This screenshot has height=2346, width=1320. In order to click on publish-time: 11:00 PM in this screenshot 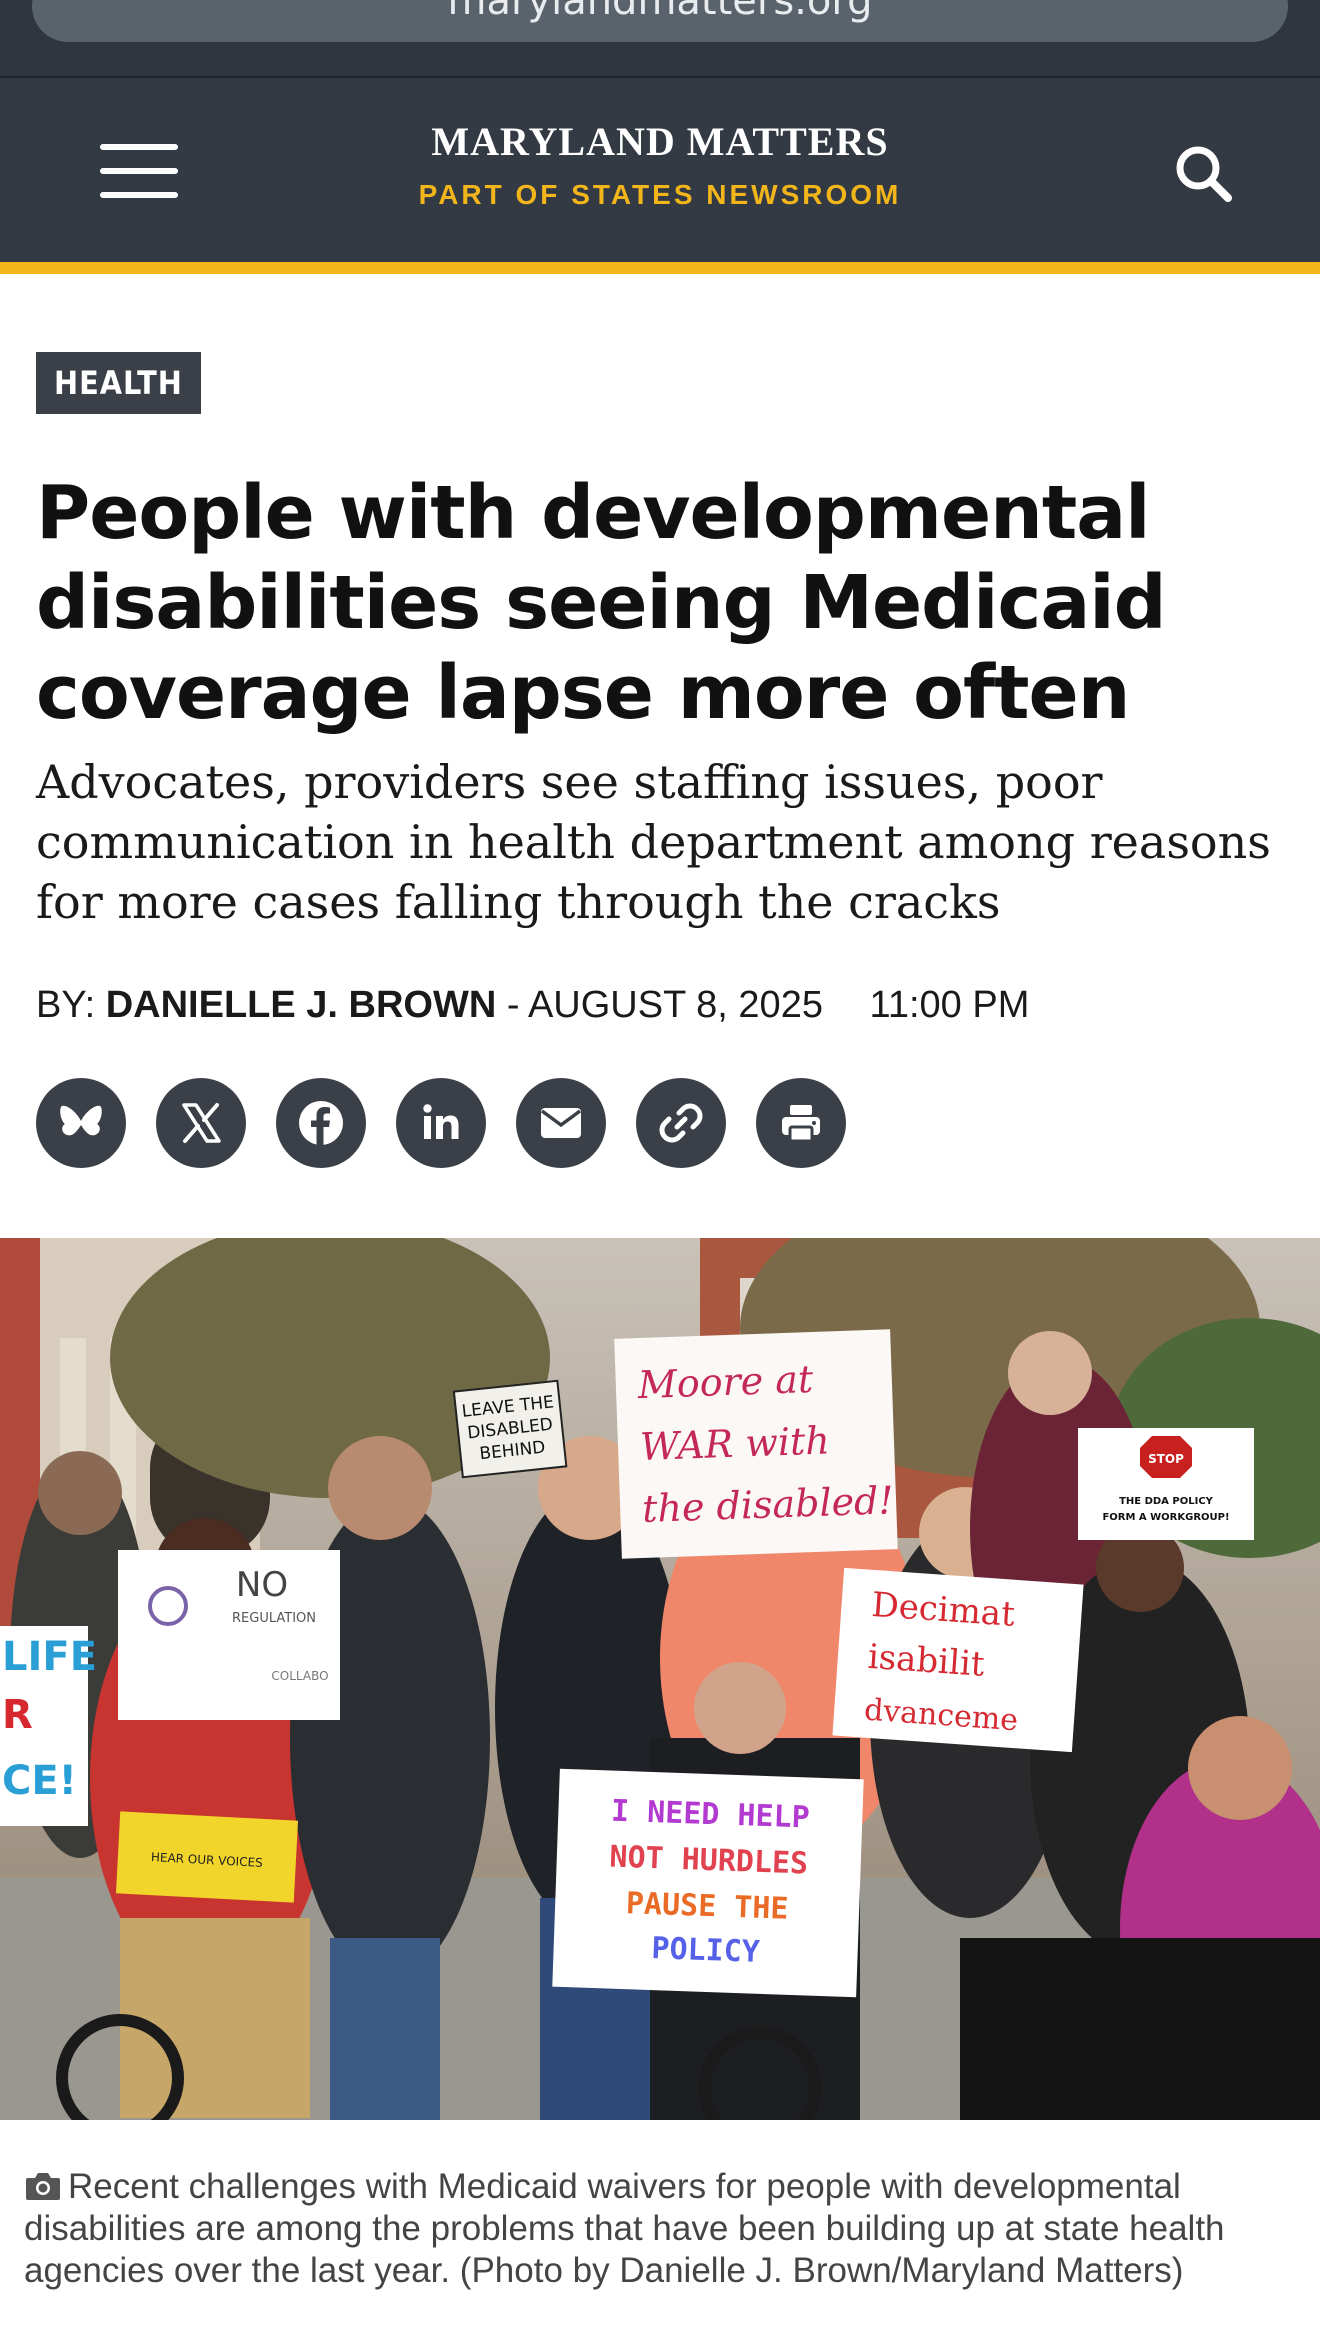, I will do `click(949, 1005)`.